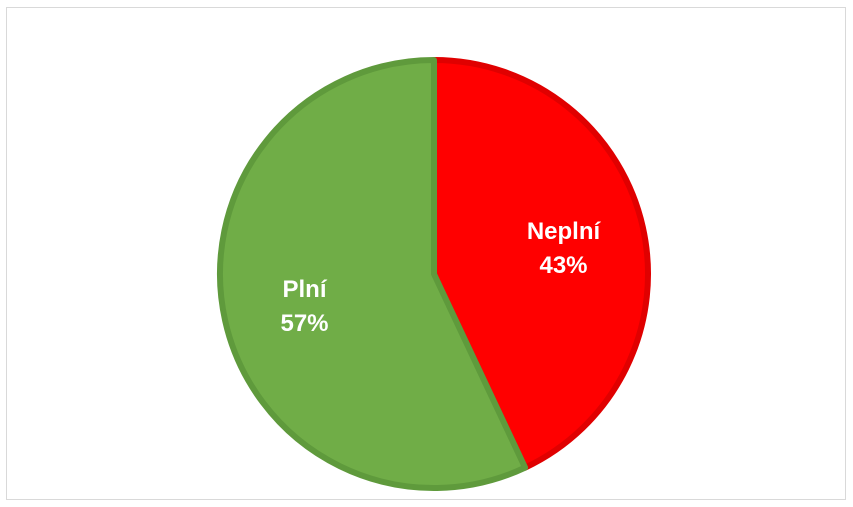 Image resolution: width=853 pixels, height=507 pixels. I want to click on data-label-percent-neplni: 43%, so click(563, 265).